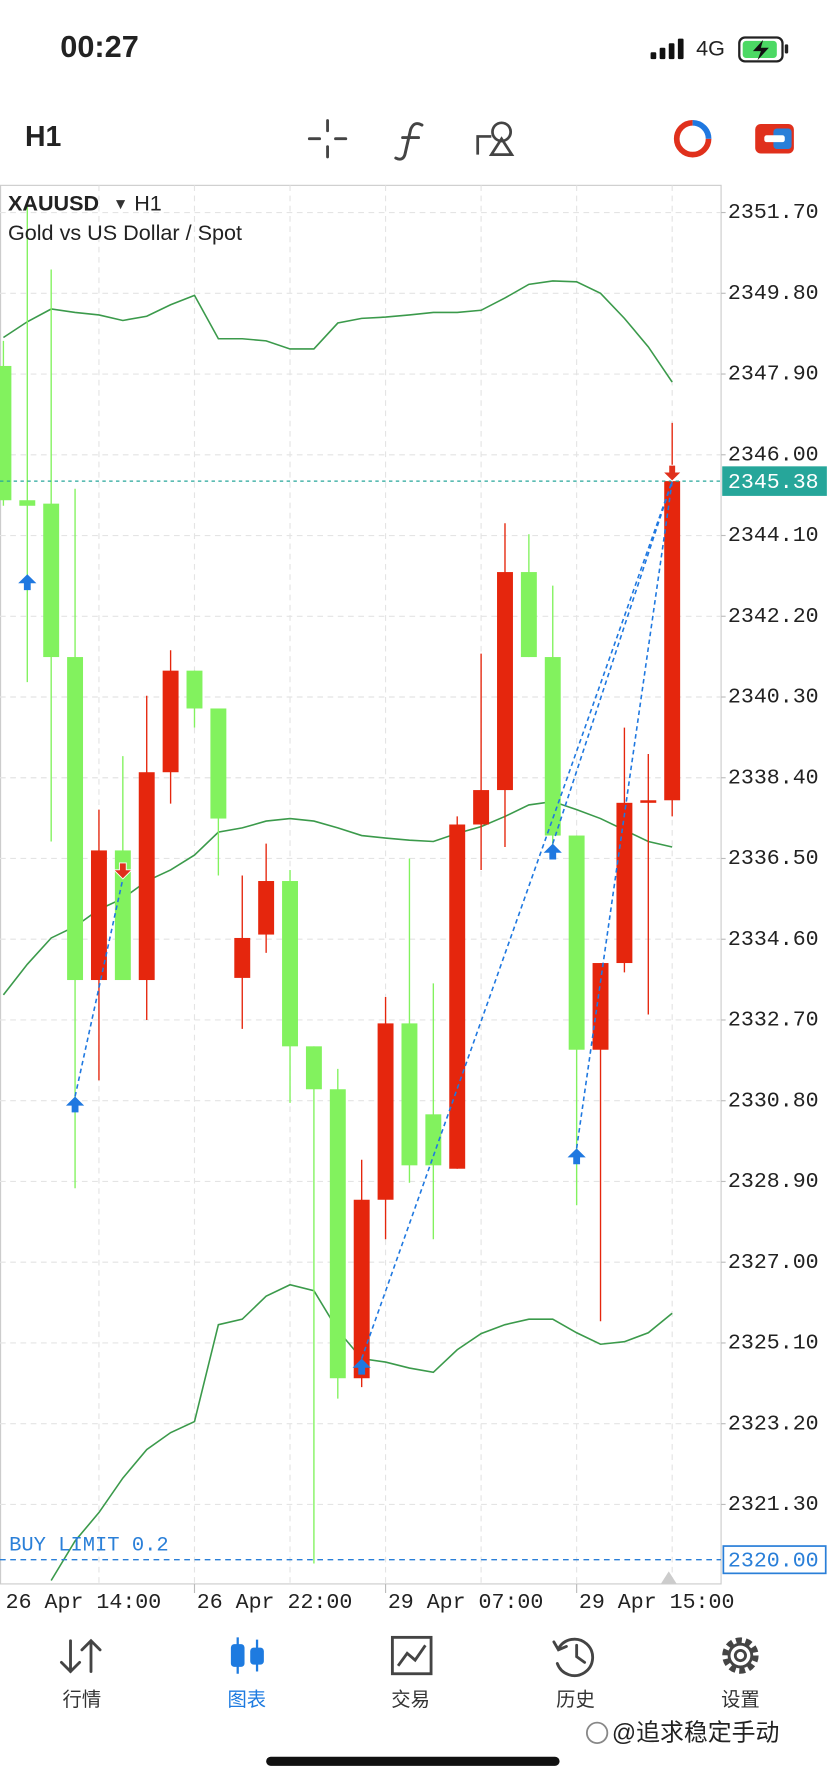 Image resolution: width=828 pixels, height=1792 pixels. What do you see at coordinates (246, 1700) in the screenshot?
I see `nav-label: 图表` at bounding box center [246, 1700].